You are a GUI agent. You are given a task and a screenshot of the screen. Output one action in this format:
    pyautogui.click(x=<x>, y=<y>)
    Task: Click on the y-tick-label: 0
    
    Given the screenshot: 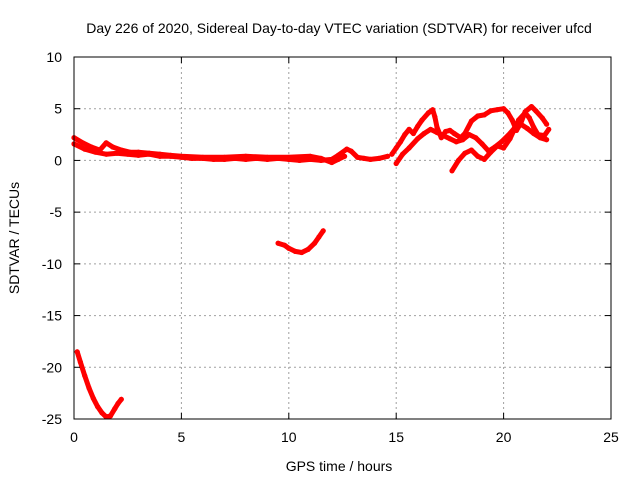 What is the action you would take?
    pyautogui.click(x=58, y=160)
    